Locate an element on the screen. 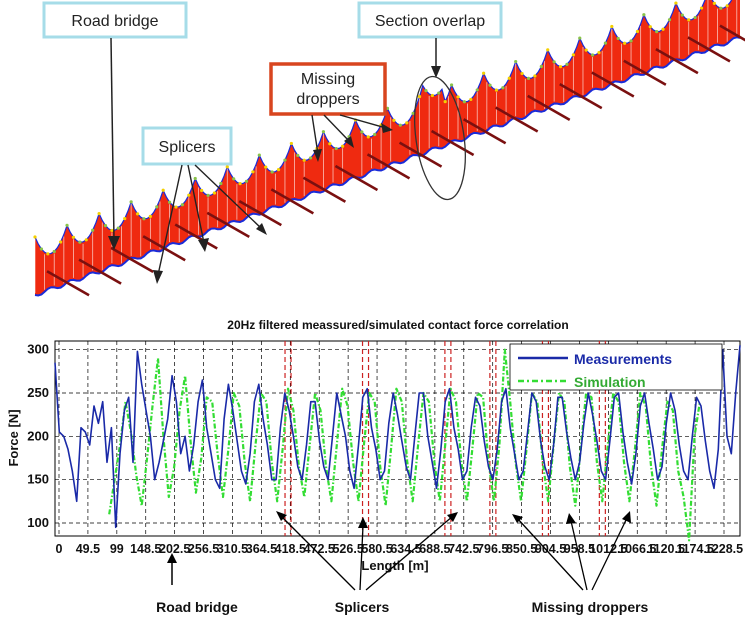 The image size is (745, 619). x-tick-label: 418.5 is located at coordinates (290, 549).